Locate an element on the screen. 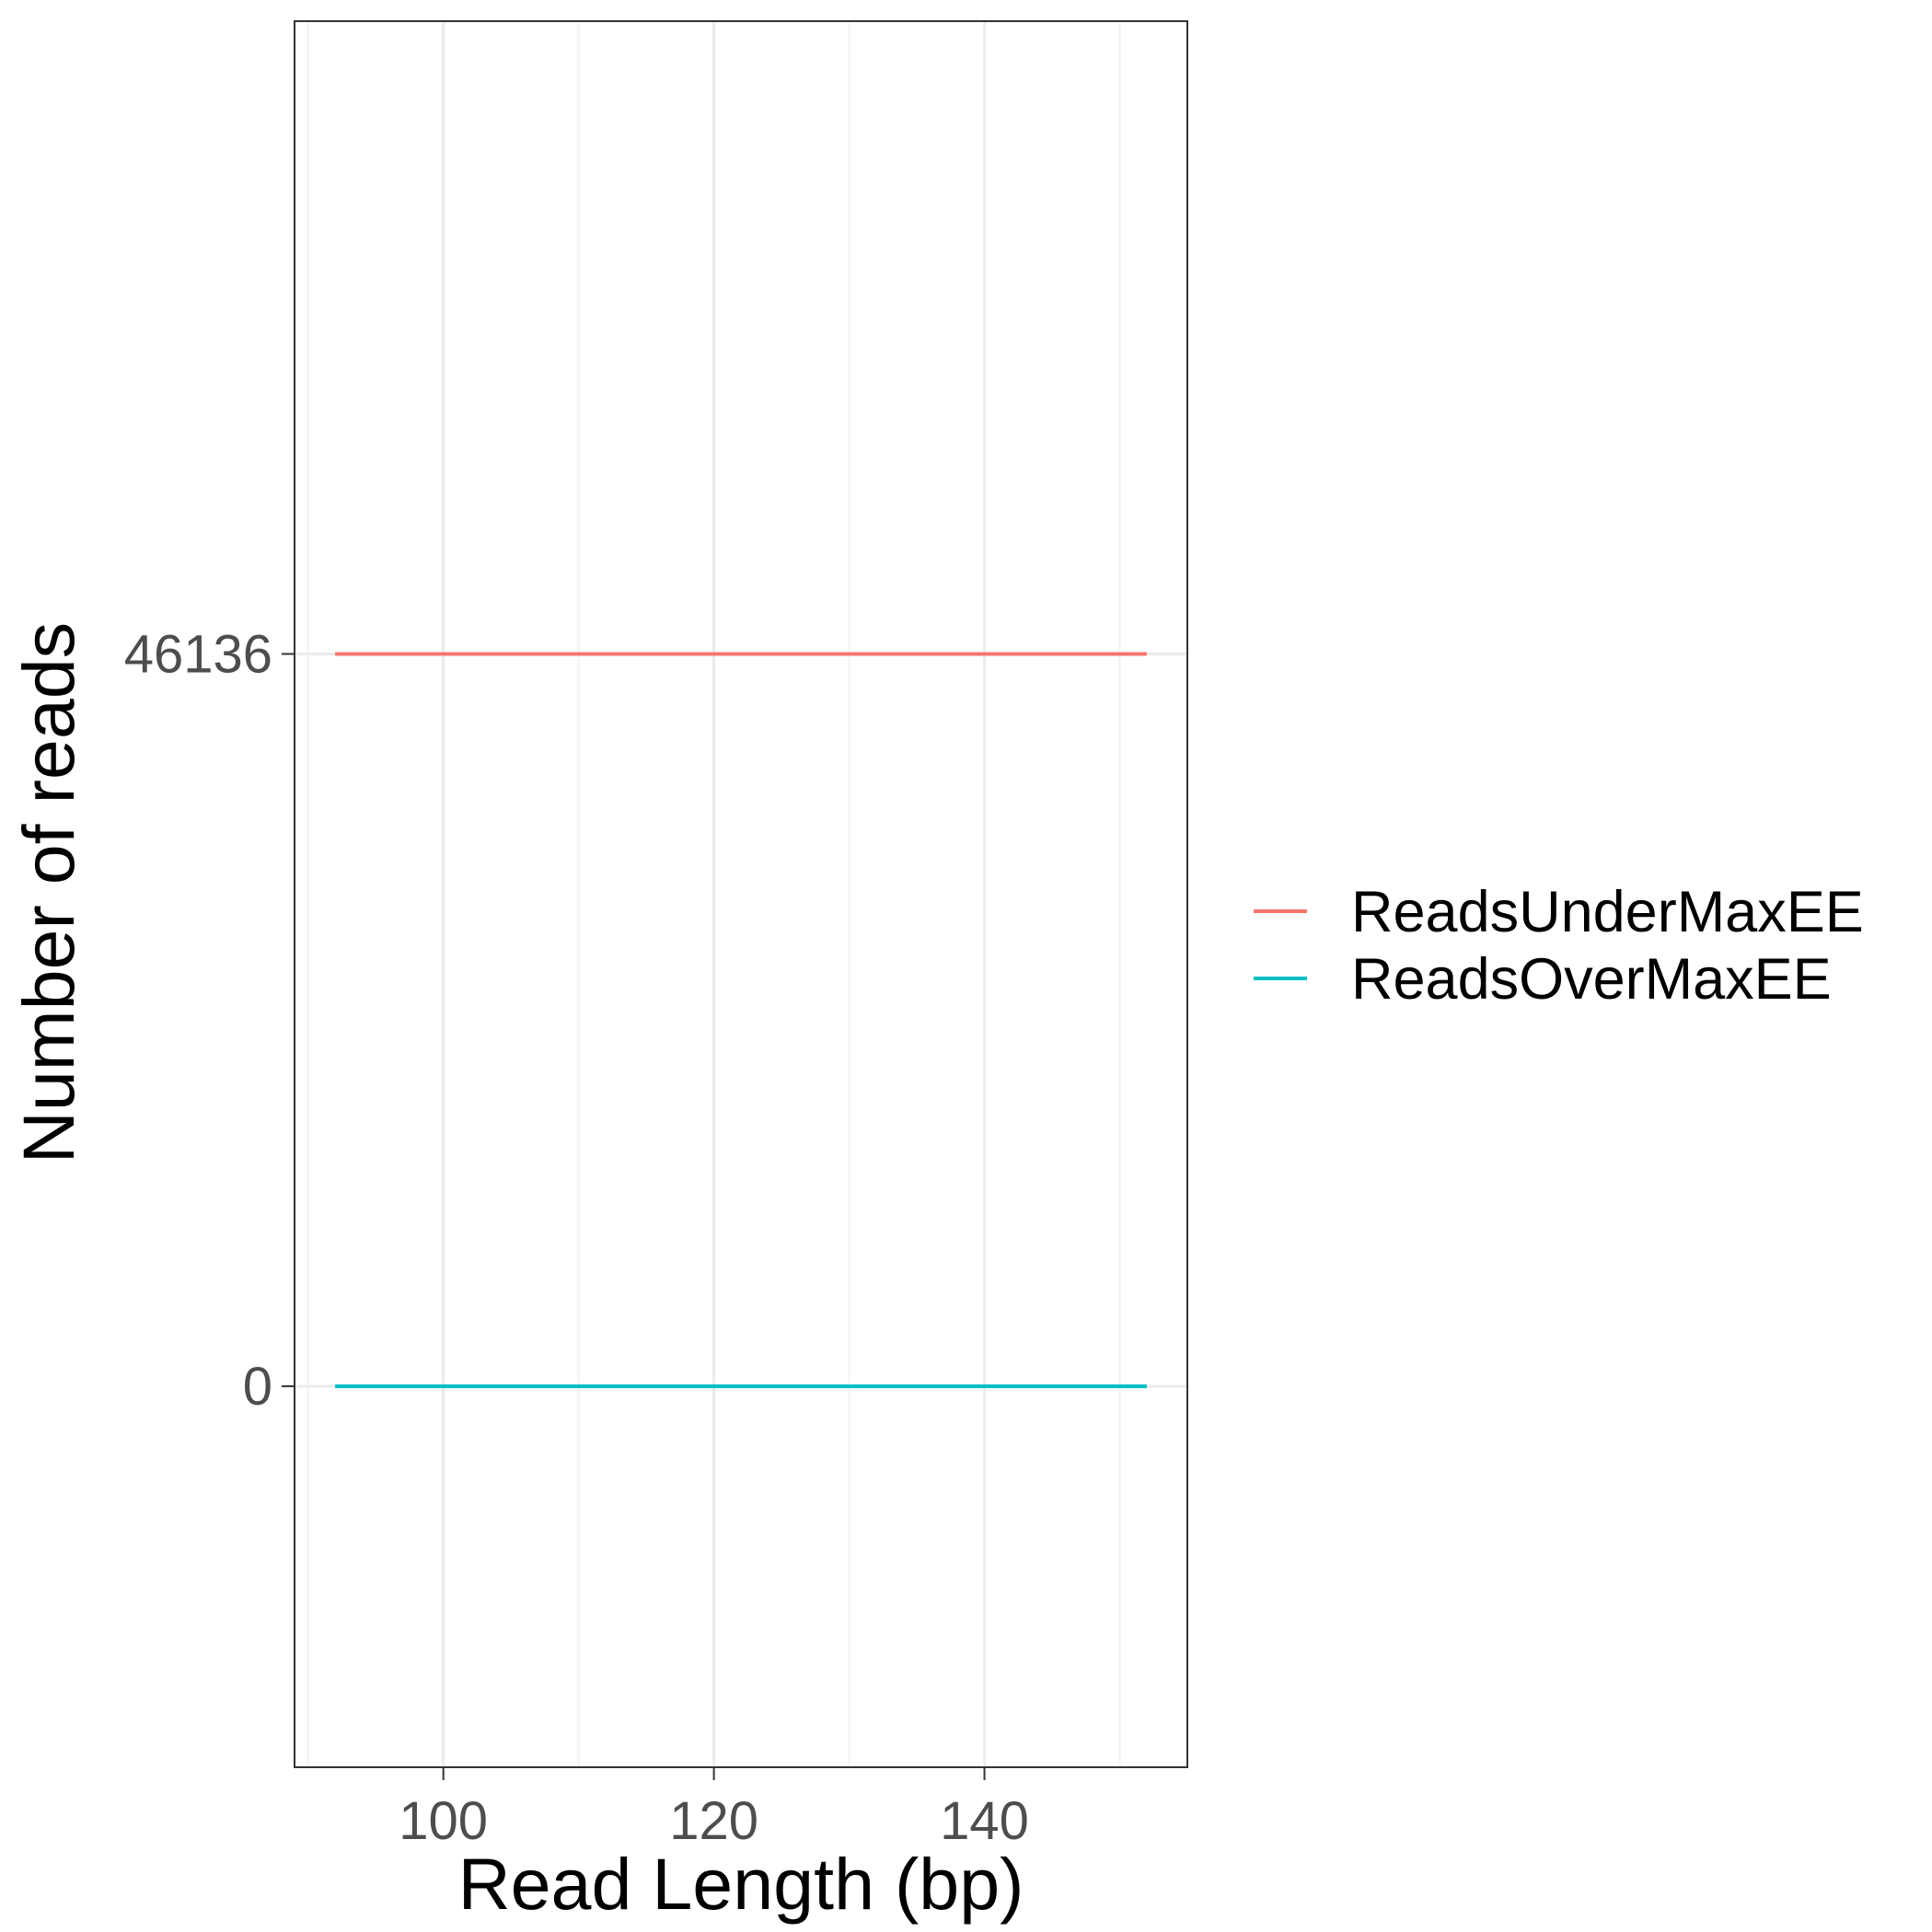 The width and height of the screenshot is (1932, 1932). y-axis-title: Number of reads is located at coordinates (48, 893).